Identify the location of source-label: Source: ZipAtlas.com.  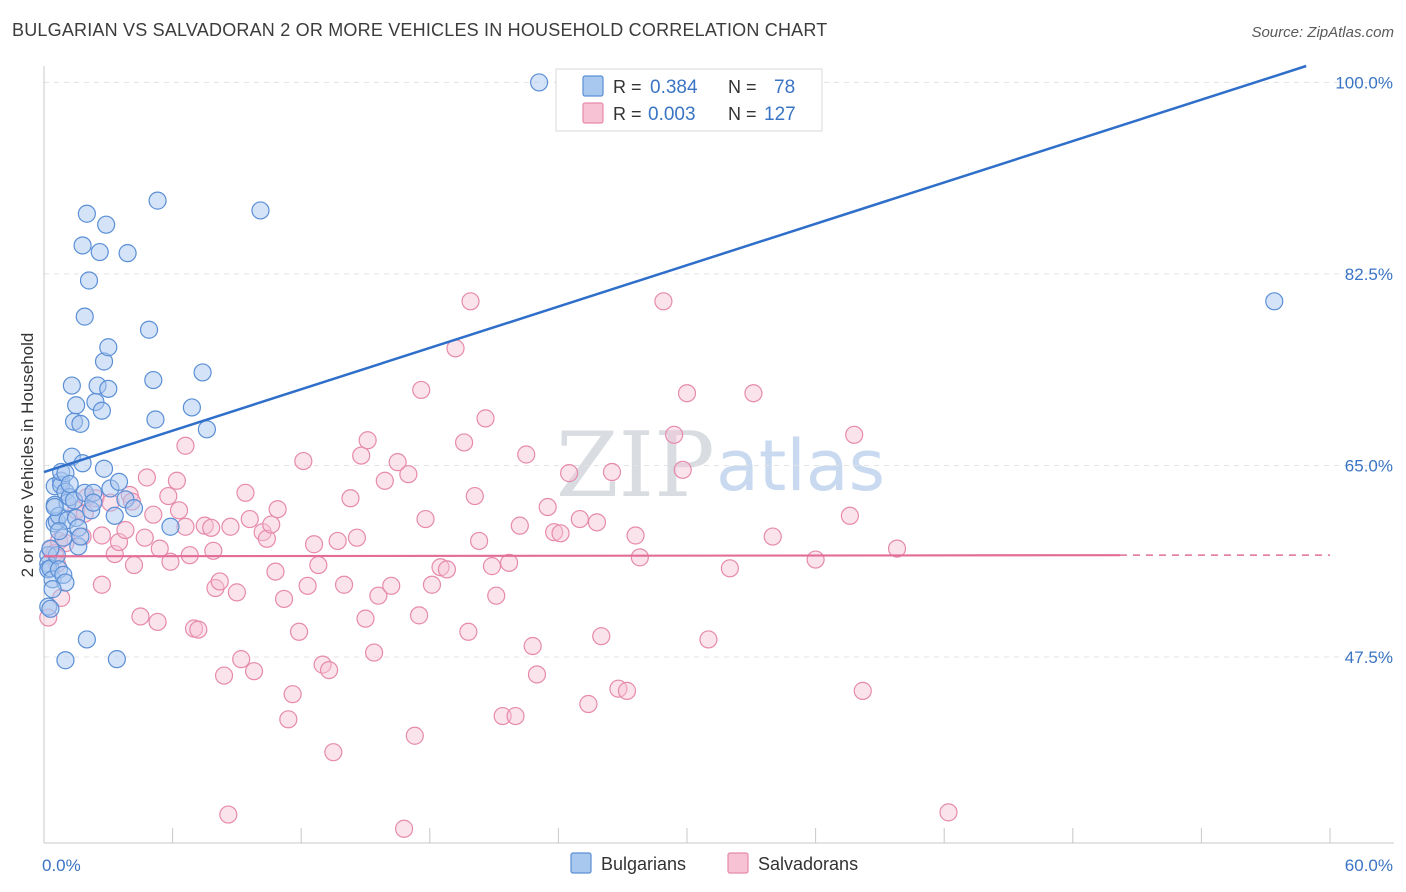
(1322, 32).